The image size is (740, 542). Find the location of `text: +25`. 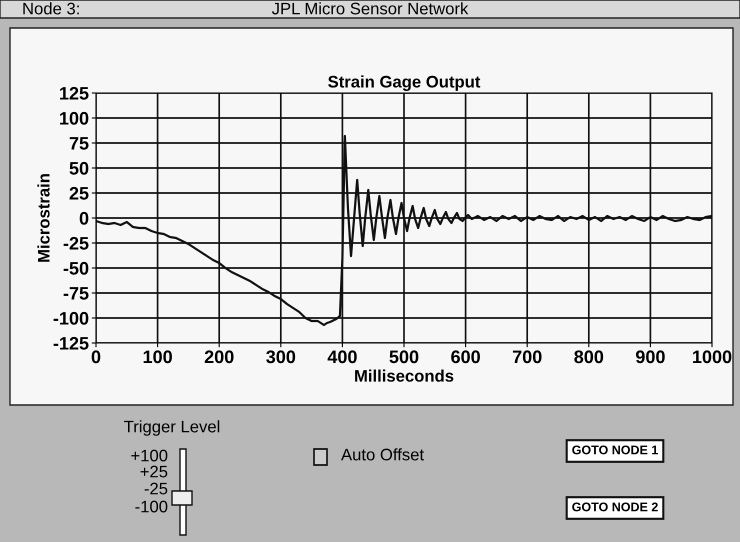

text: +25 is located at coordinates (154, 472).